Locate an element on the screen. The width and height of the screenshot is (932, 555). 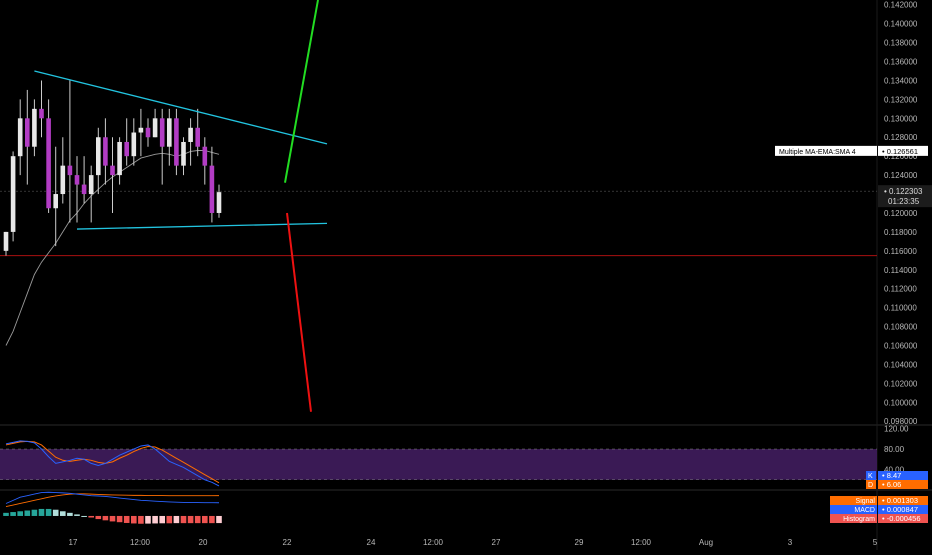
macd-signal-line is located at coordinates (112, 500).